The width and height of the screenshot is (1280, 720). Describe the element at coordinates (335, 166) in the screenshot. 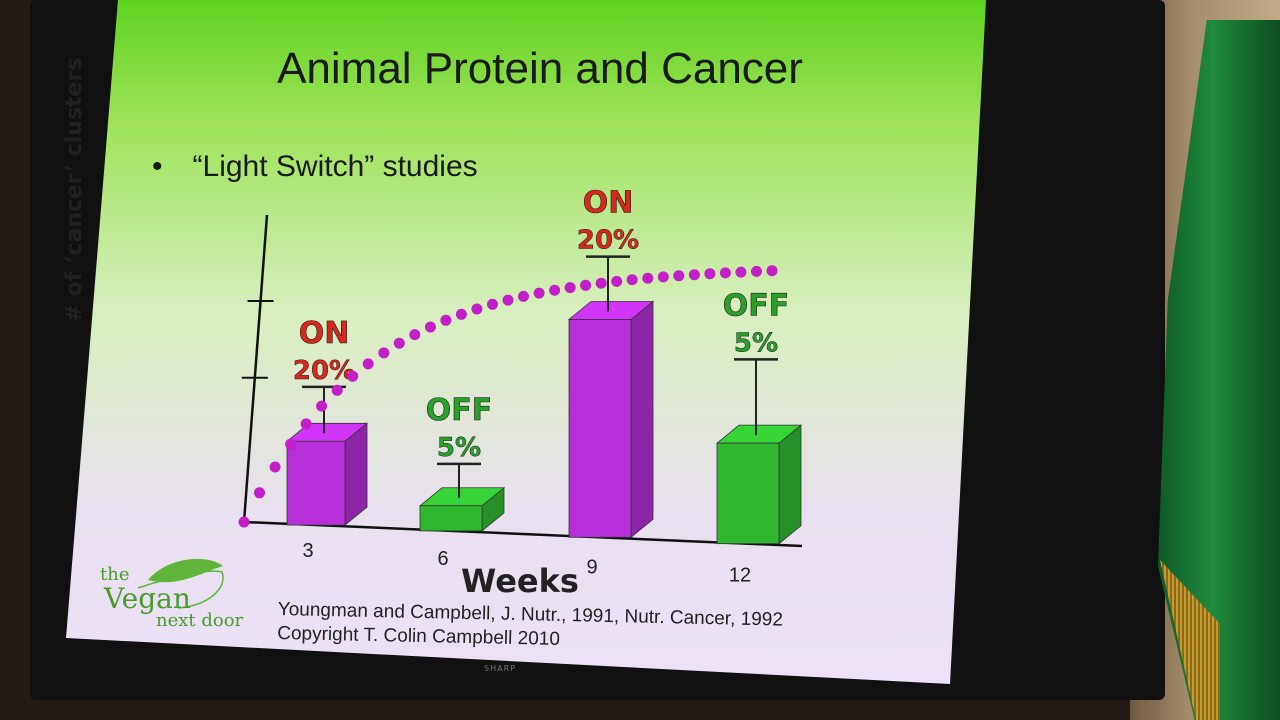

I see `bullet-text: “Light Switch” studies` at that location.